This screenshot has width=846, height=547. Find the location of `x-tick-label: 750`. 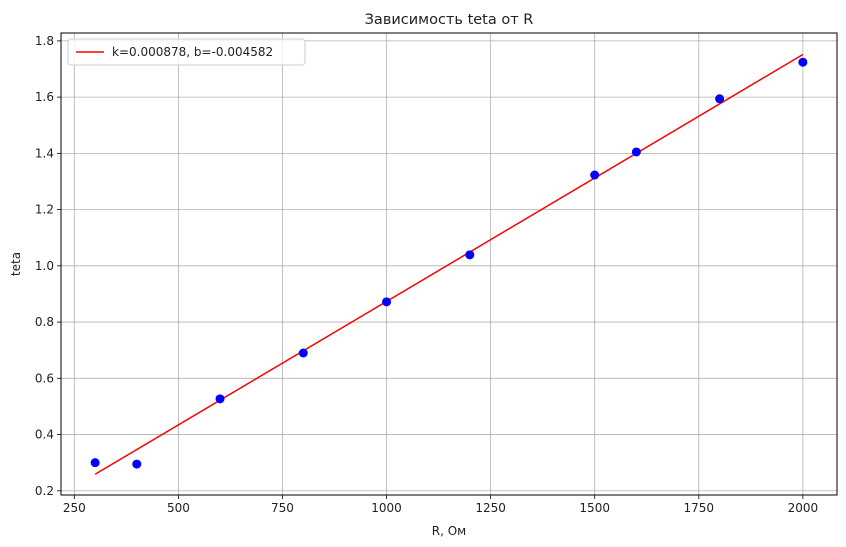

x-tick-label: 750 is located at coordinates (282, 508).